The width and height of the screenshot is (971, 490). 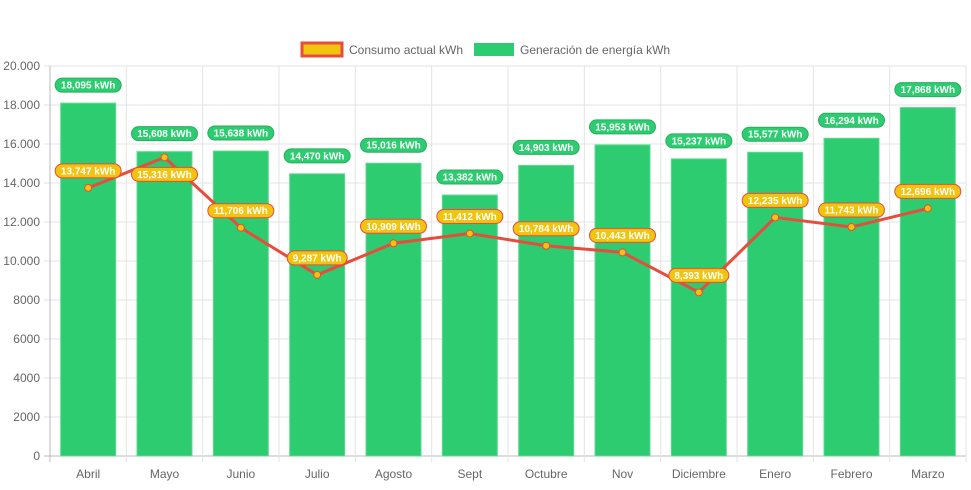 What do you see at coordinates (165, 474) in the screenshot?
I see `x-tick-label: Mayo` at bounding box center [165, 474].